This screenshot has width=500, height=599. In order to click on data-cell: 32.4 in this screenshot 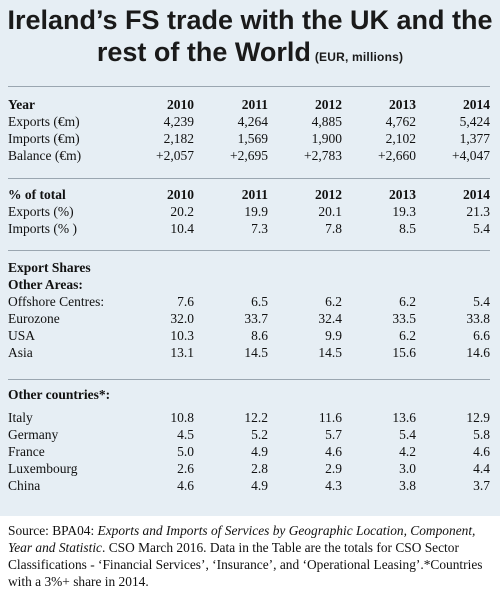, I will do `click(330, 318)`.